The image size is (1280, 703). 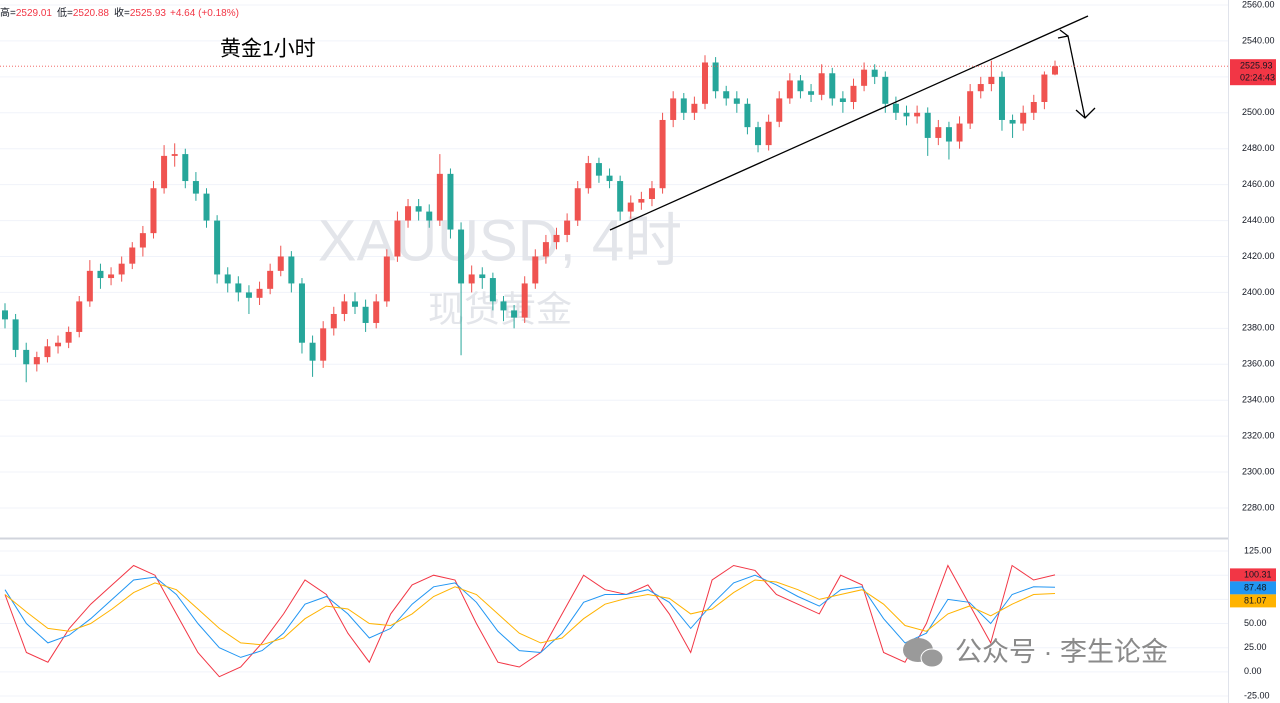 What do you see at coordinates (1255, 587) in the screenshot?
I see `indicator-value-label: 87.48` at bounding box center [1255, 587].